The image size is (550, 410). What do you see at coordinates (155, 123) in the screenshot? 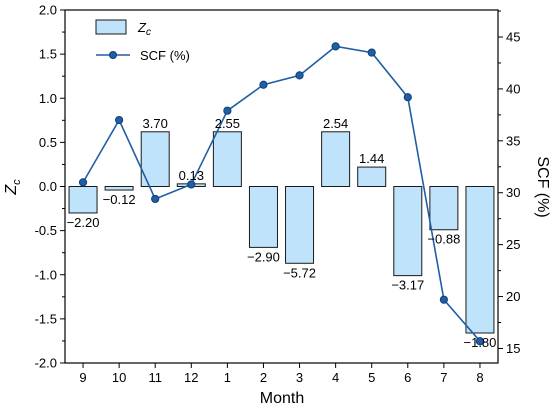
I see `bar-value-label: 3.70` at bounding box center [155, 123].